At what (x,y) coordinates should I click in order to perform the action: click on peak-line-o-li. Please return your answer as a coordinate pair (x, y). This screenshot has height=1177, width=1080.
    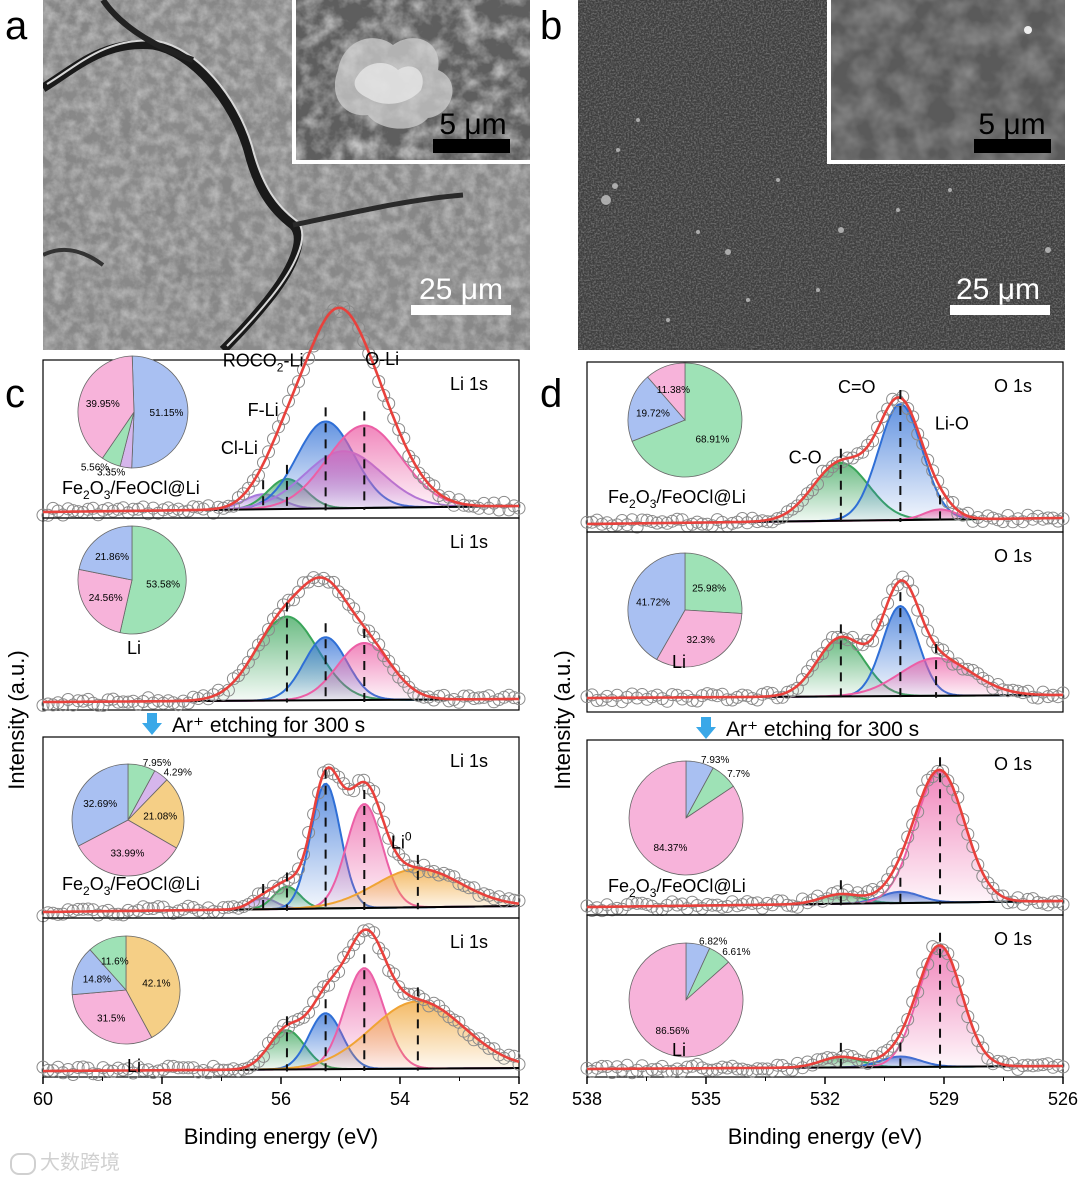
    Looking at the image, I should click on (281, 1019).